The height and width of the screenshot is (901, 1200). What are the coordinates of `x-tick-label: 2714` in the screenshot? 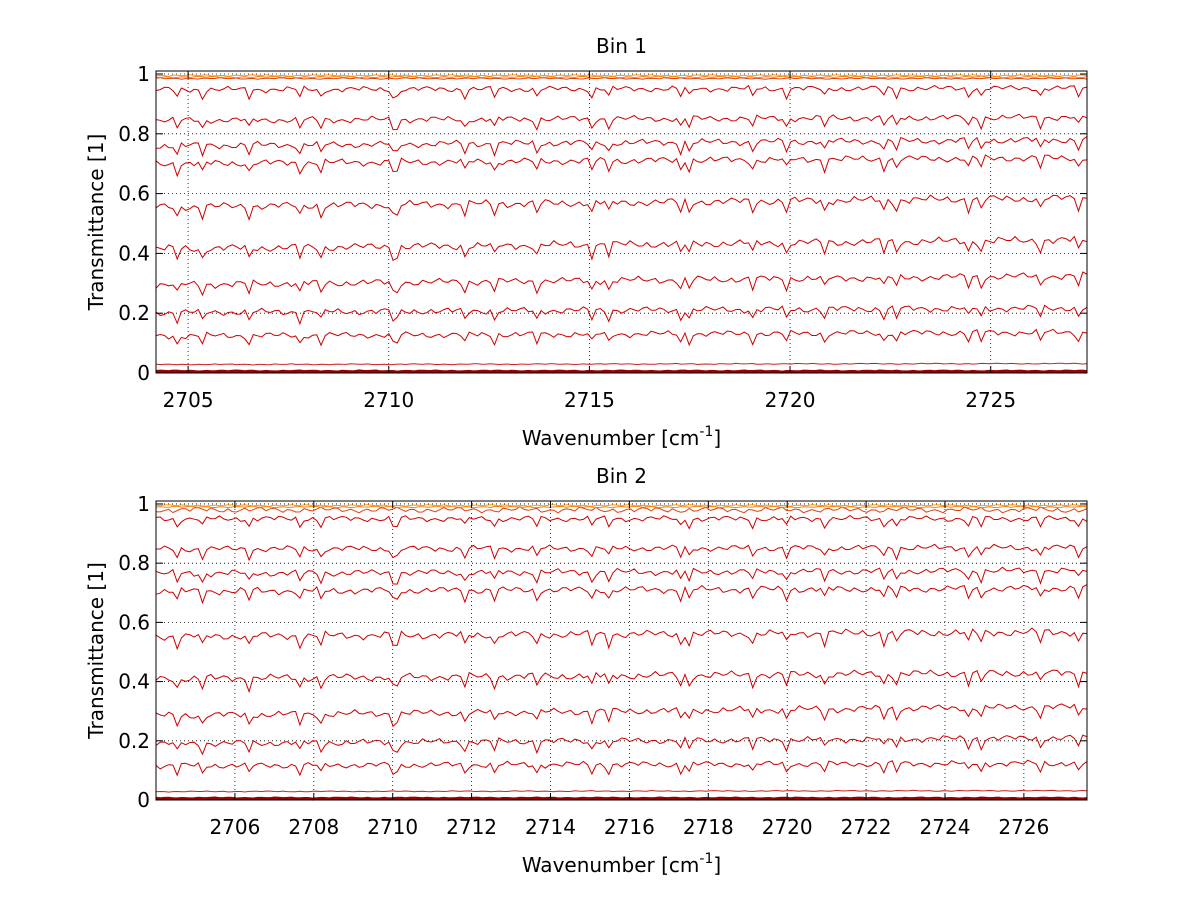 It's located at (550, 827).